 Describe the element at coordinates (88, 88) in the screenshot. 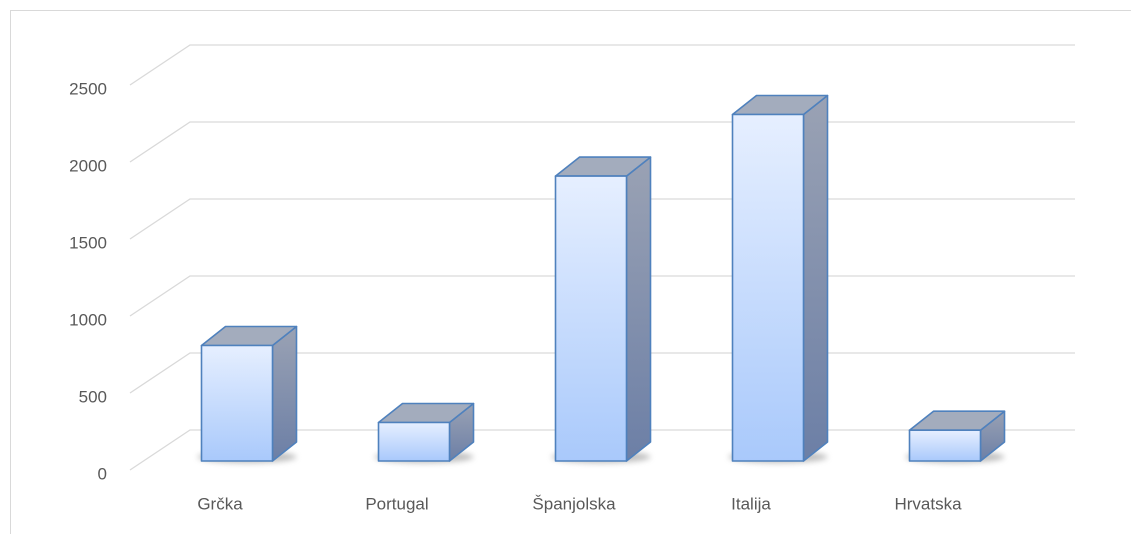

I see `y-tick-label: 2500` at that location.